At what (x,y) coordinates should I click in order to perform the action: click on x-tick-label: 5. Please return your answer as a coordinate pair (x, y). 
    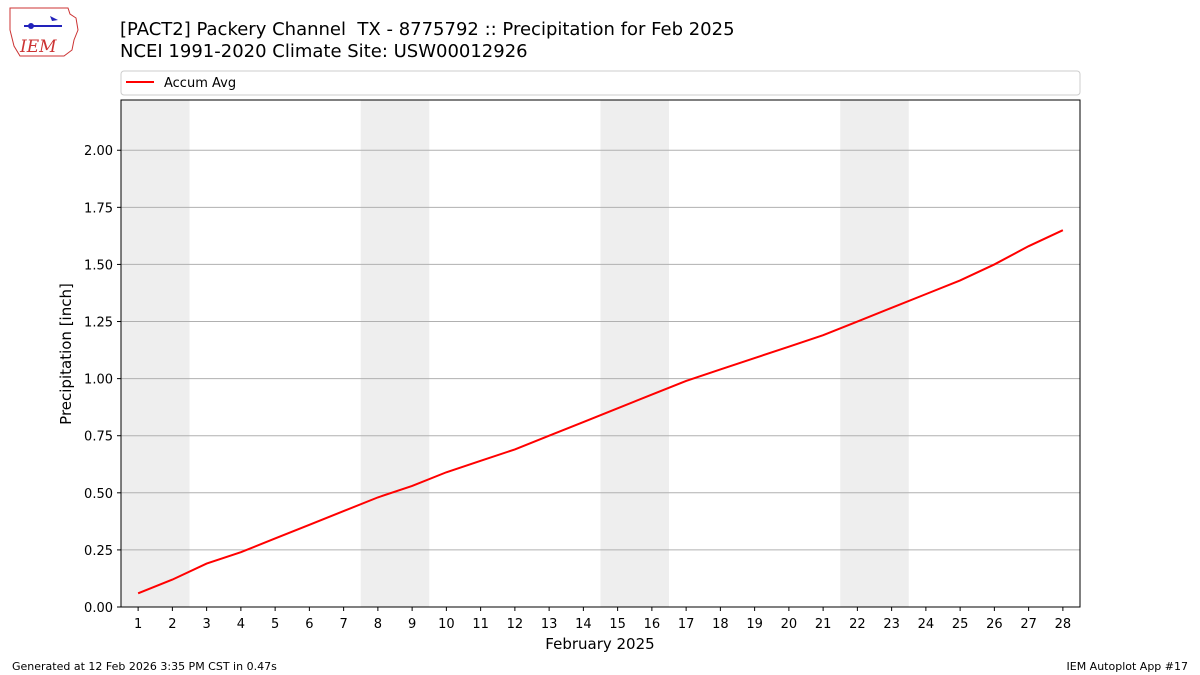
    Looking at the image, I should click on (275, 624).